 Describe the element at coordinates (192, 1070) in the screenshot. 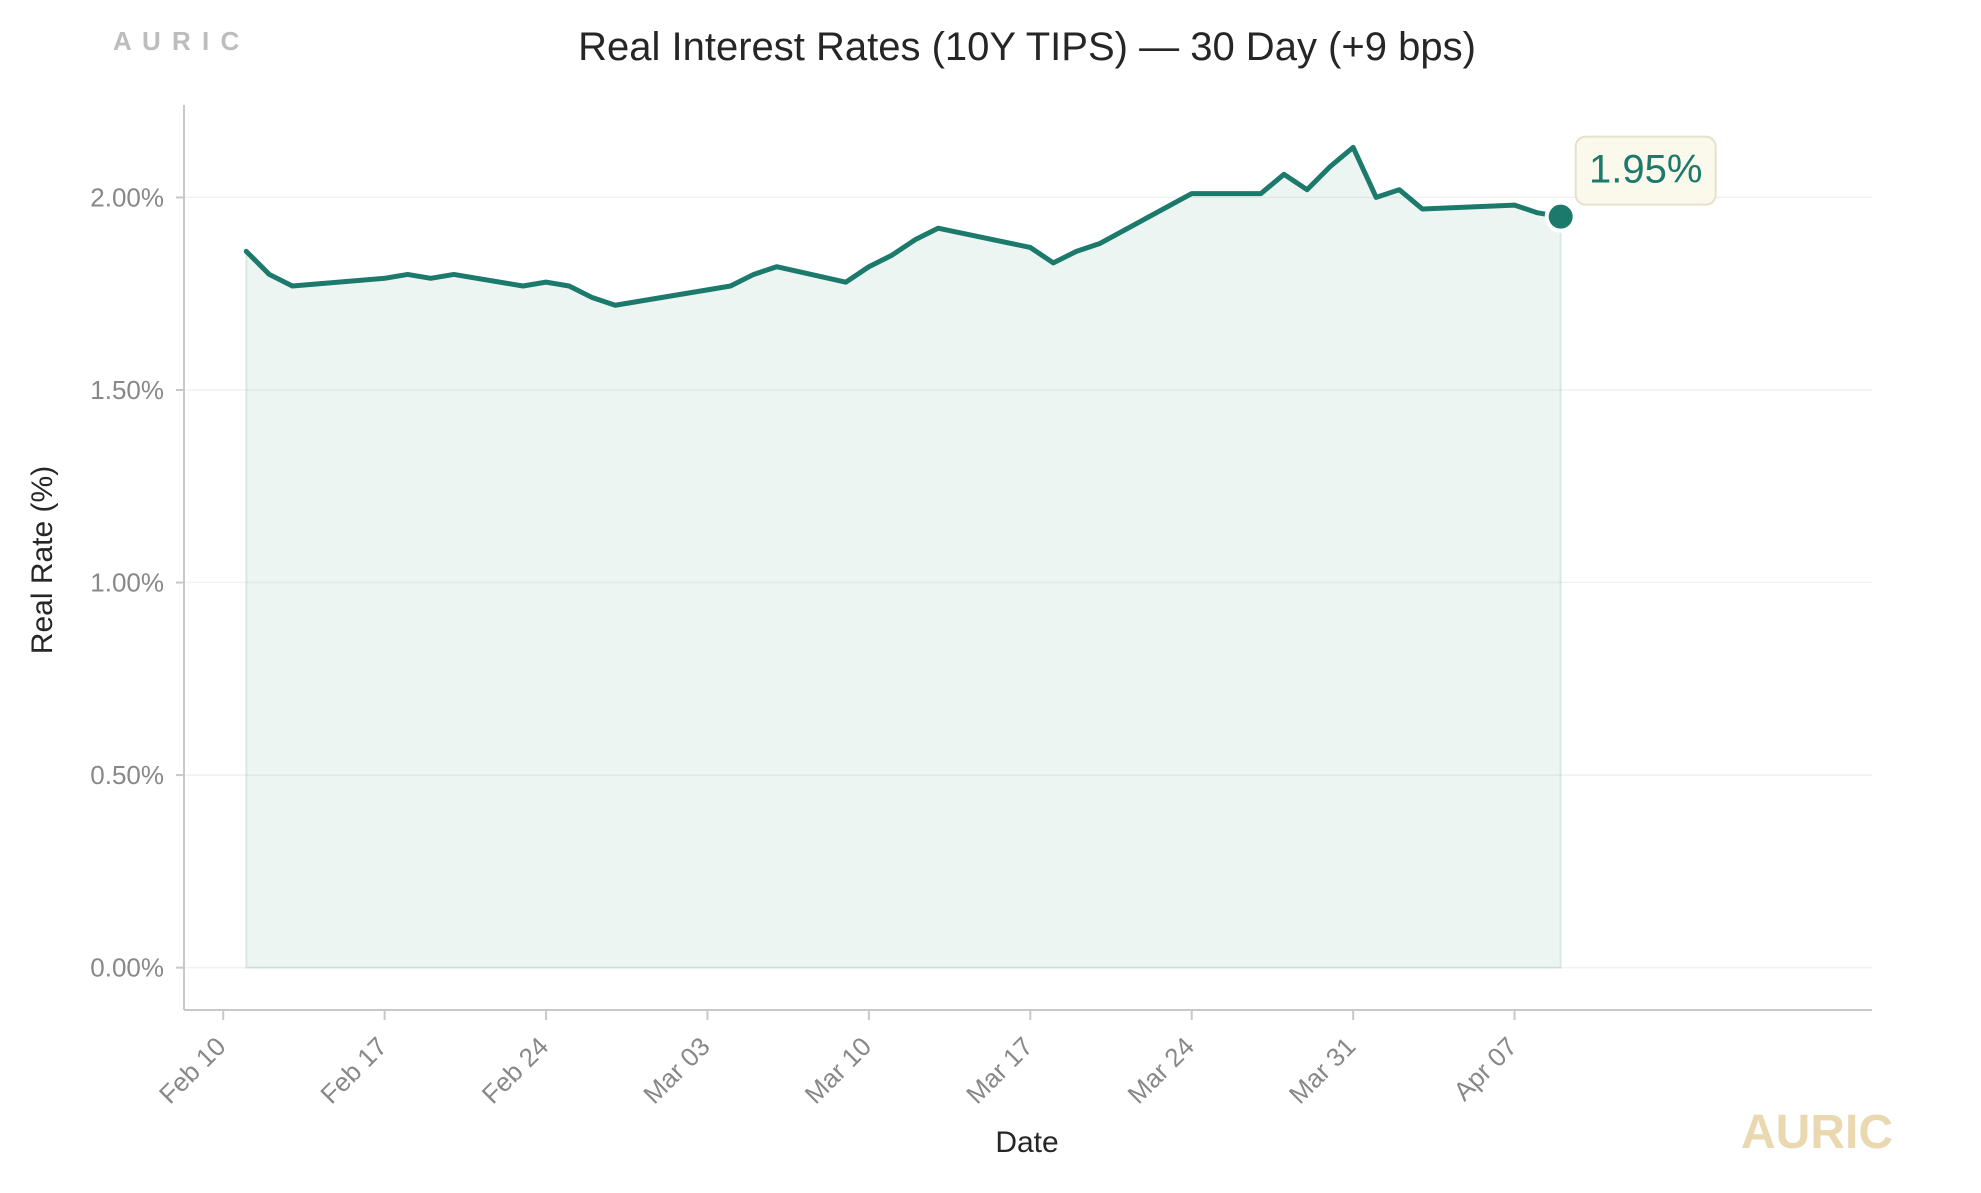

I see `x-tick-label: Feb 10` at that location.